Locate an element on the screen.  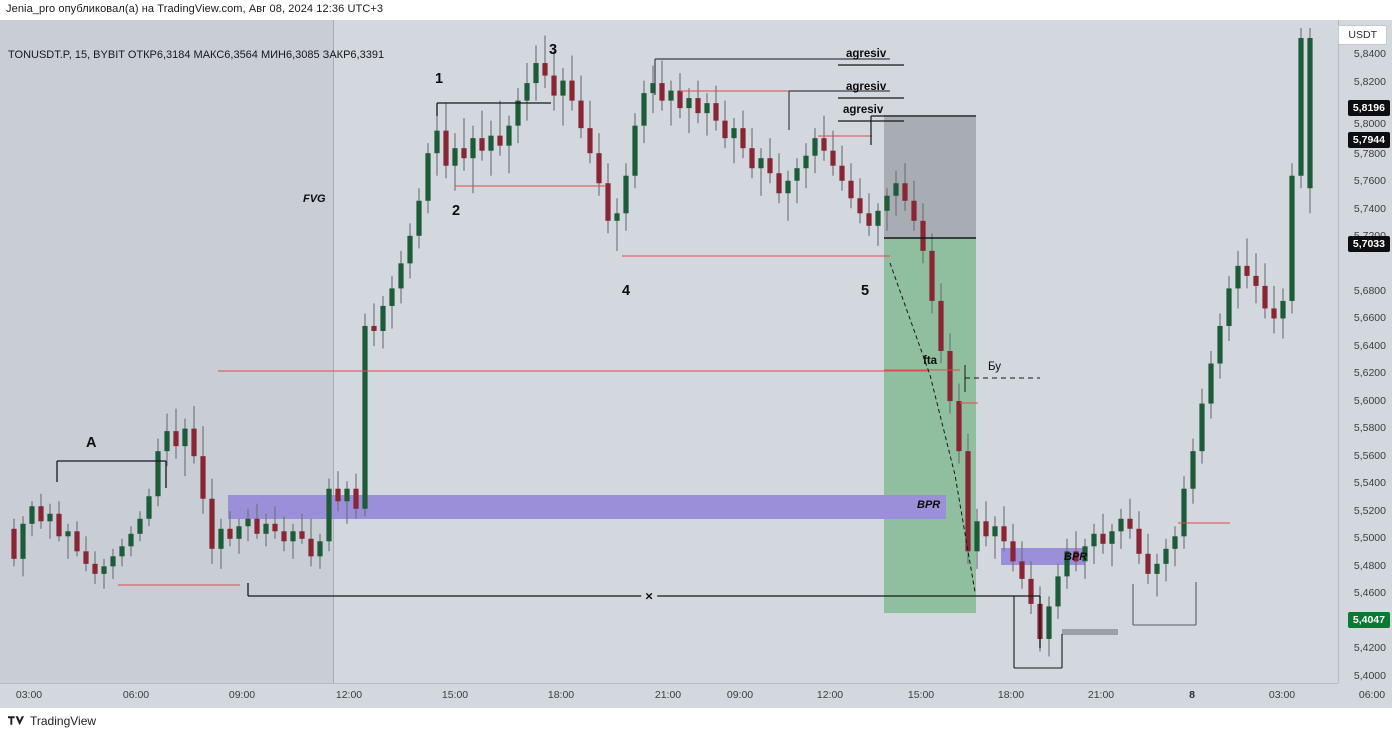
breakeven-label: Бу is located at coordinates (995, 367).